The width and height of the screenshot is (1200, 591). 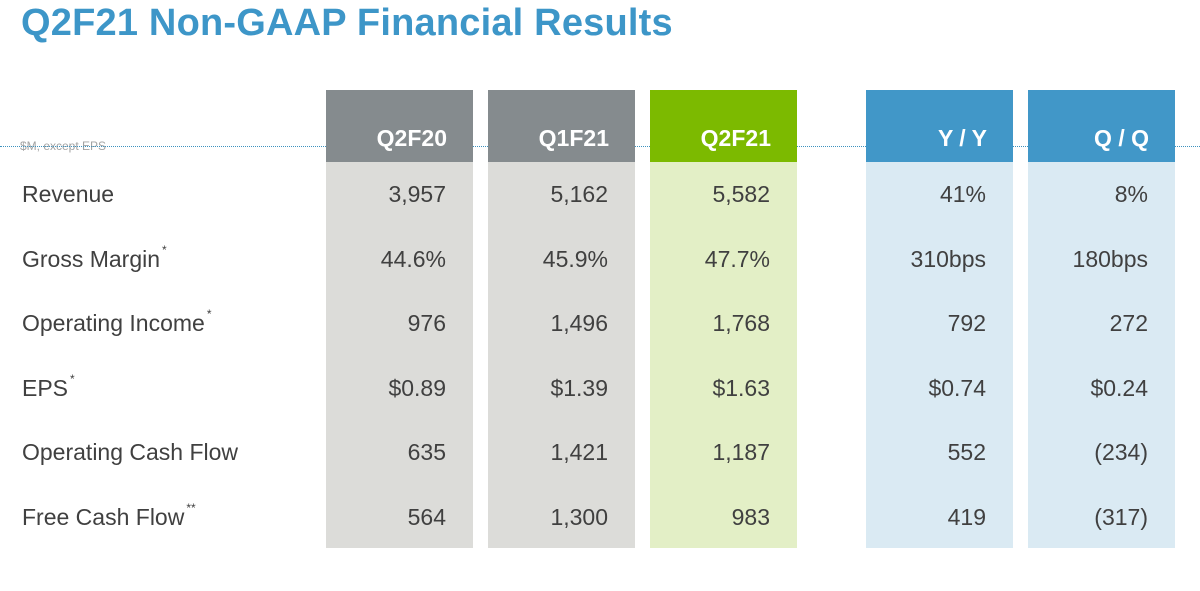 I want to click on table-cell: $0.89, so click(x=417, y=388).